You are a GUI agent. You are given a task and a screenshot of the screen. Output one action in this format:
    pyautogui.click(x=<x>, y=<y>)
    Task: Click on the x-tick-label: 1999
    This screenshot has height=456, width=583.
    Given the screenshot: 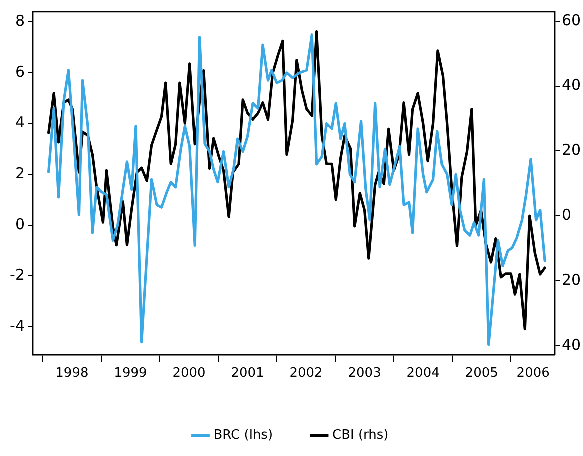 What is the action you would take?
    pyautogui.click(x=131, y=374)
    